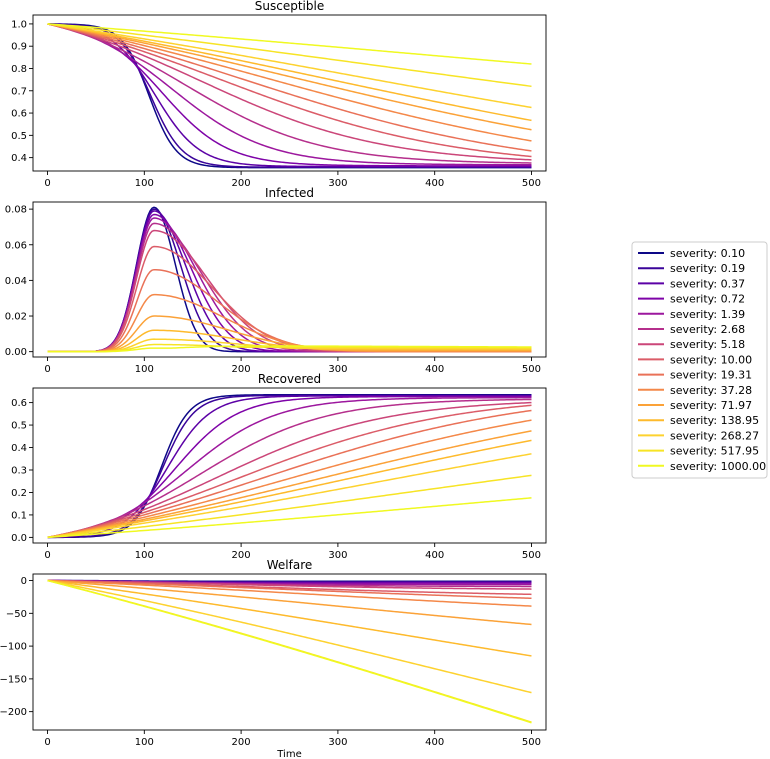  What do you see at coordinates (289, 379) in the screenshot?
I see `panel-title: Recovered` at bounding box center [289, 379].